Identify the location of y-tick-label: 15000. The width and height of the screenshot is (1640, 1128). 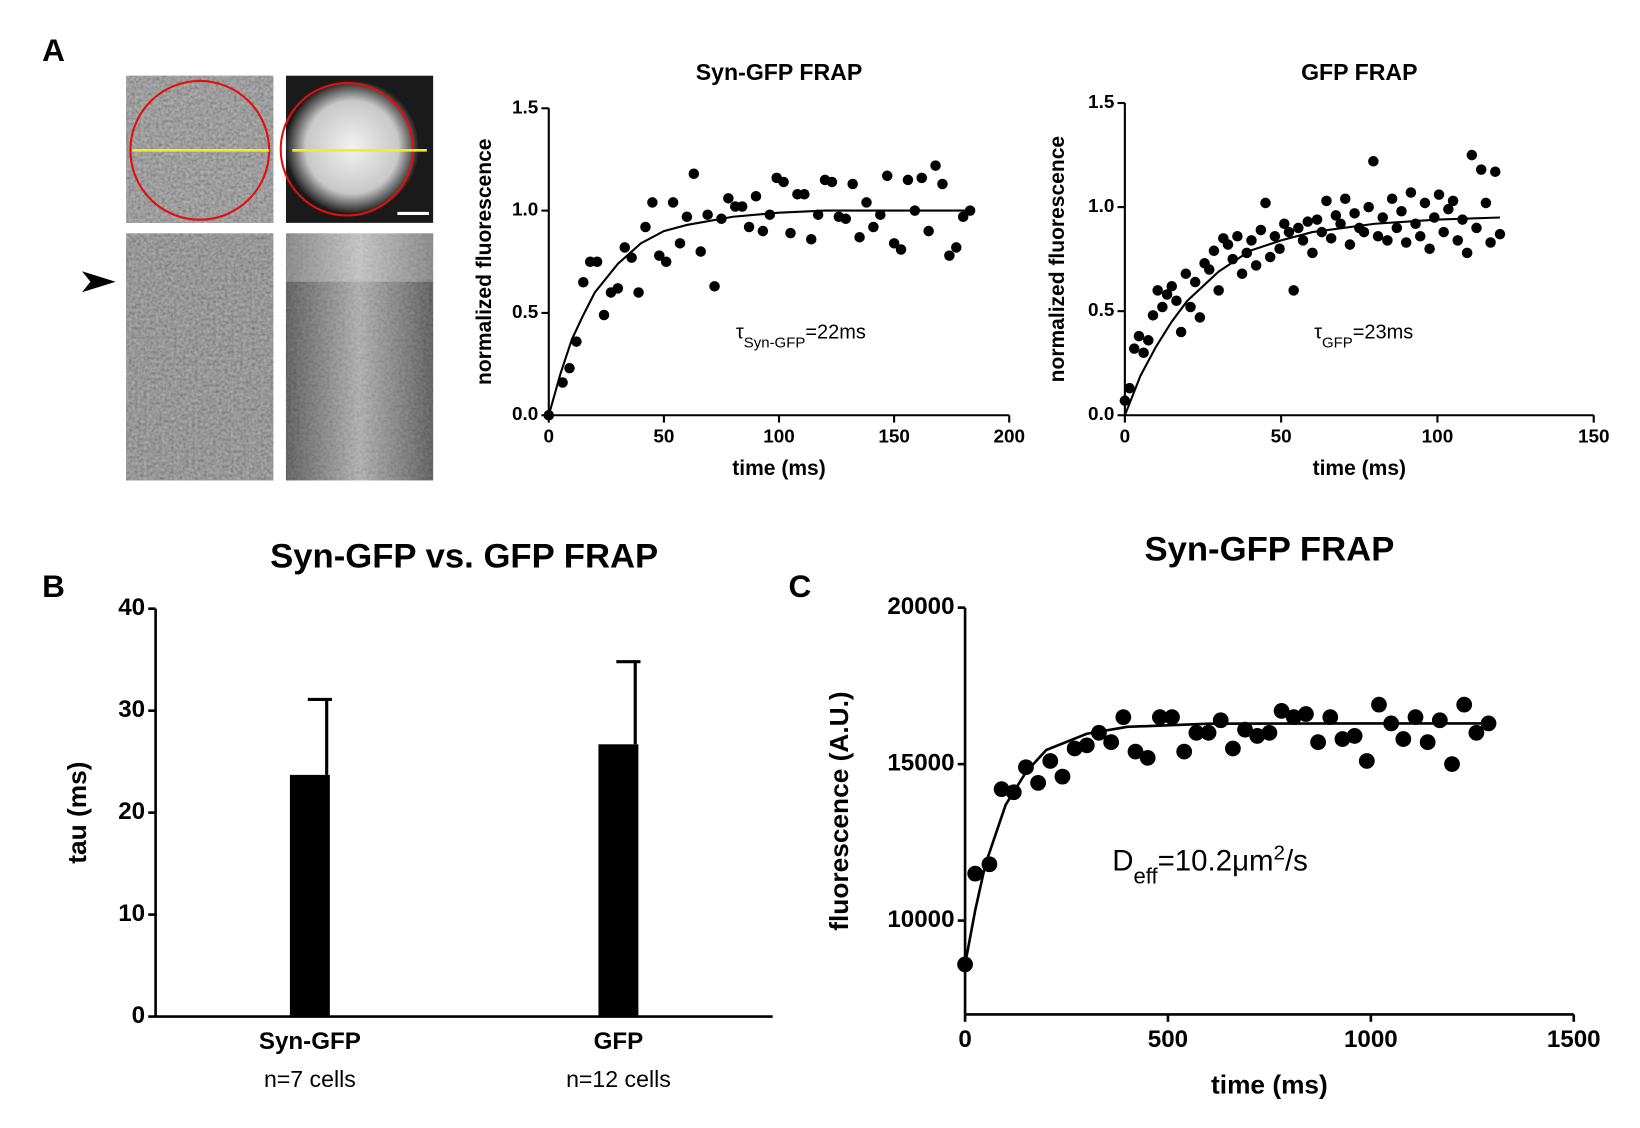
(920, 762).